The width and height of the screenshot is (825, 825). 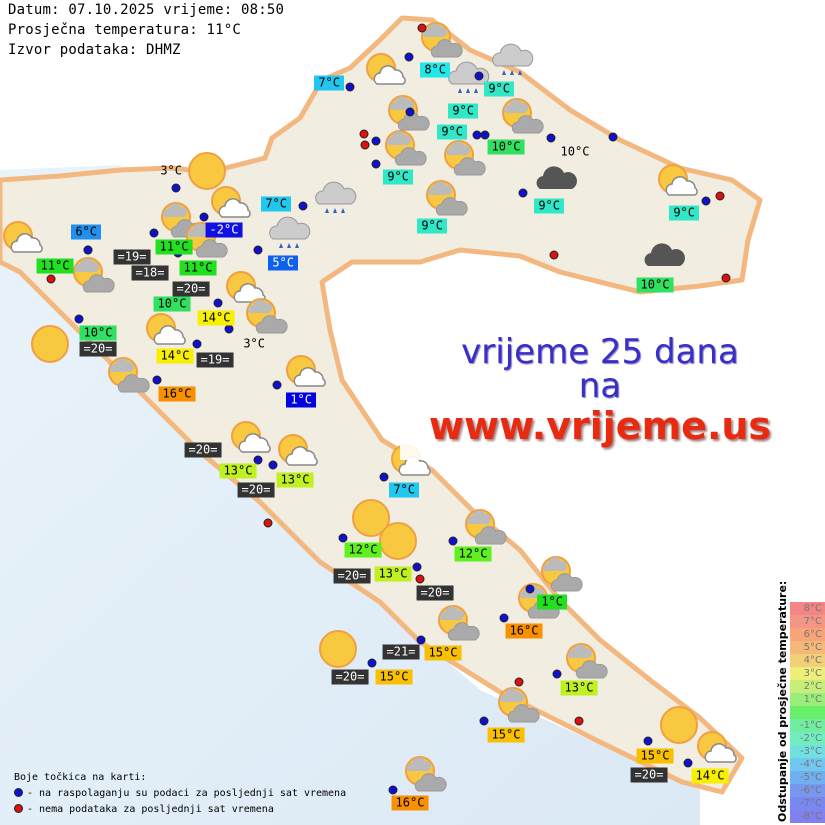 What do you see at coordinates (807, 647) in the screenshot?
I see `scale-step: 5°C` at bounding box center [807, 647].